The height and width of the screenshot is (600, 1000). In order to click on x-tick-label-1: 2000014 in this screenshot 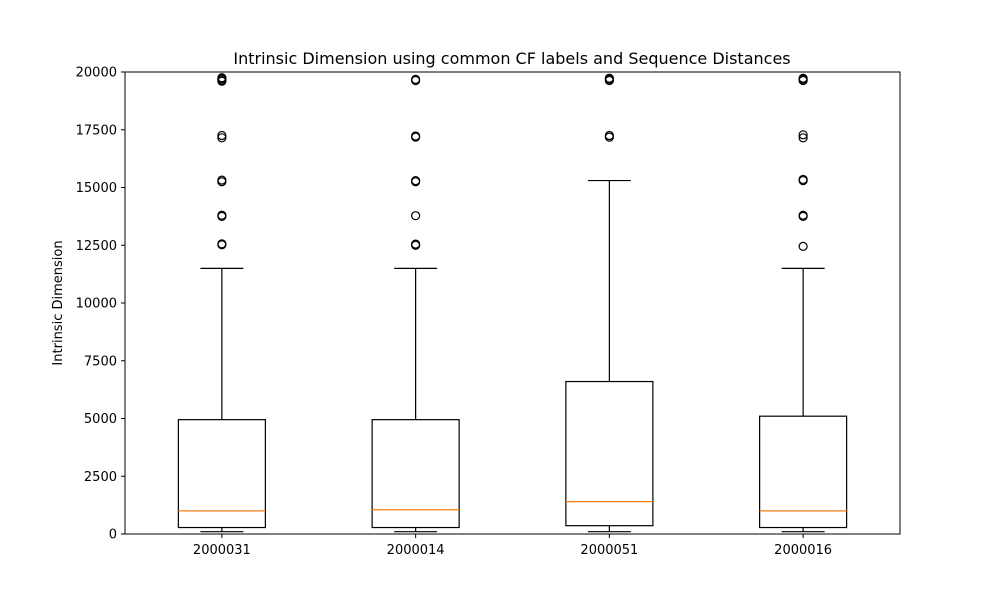, I will do `click(416, 550)`.